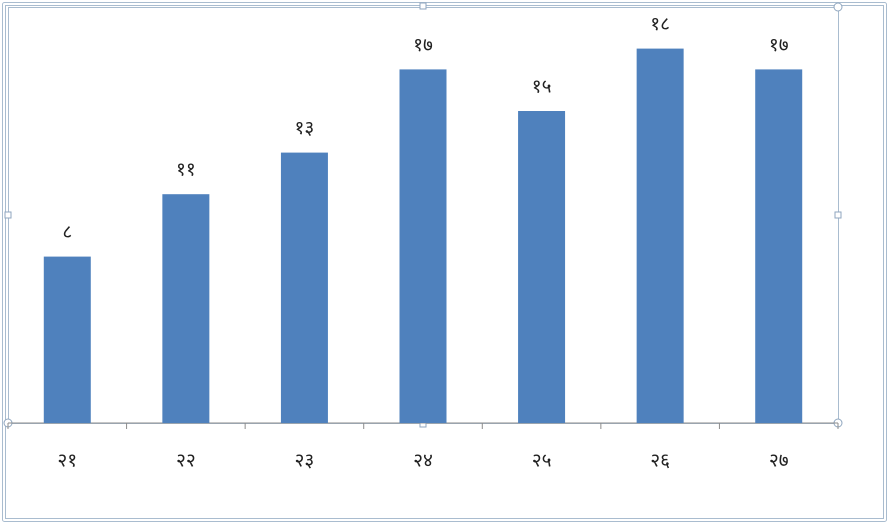  Describe the element at coordinates (186, 170) in the screenshot. I see `data-label: ११` at that location.